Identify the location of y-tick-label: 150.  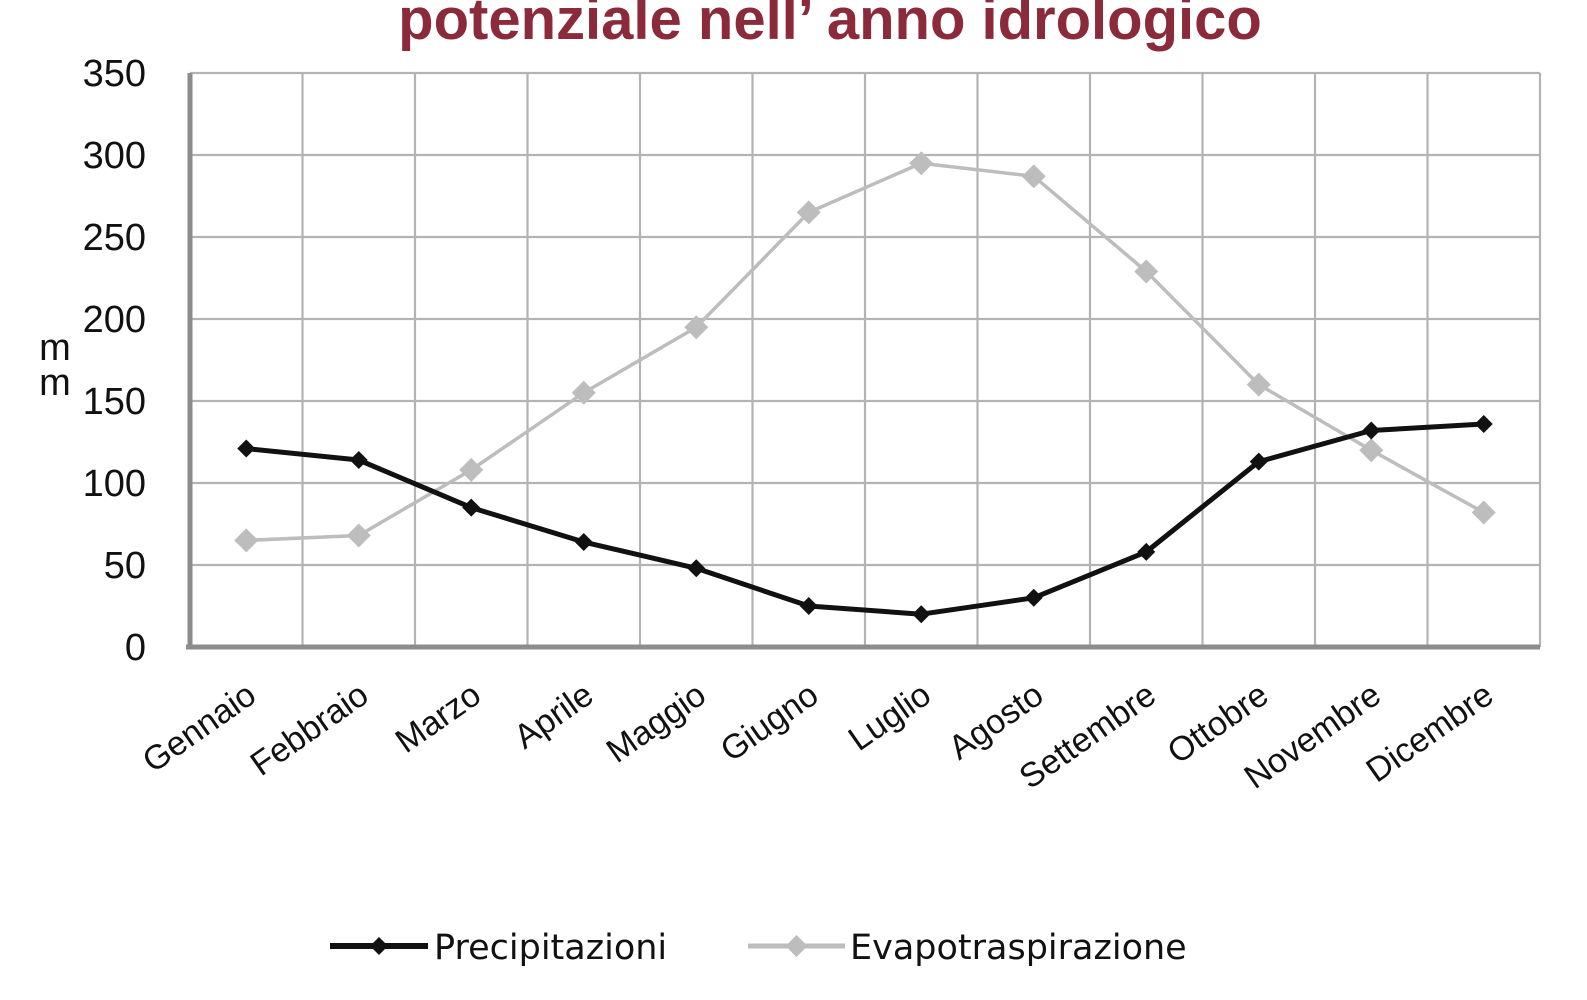
(114, 402).